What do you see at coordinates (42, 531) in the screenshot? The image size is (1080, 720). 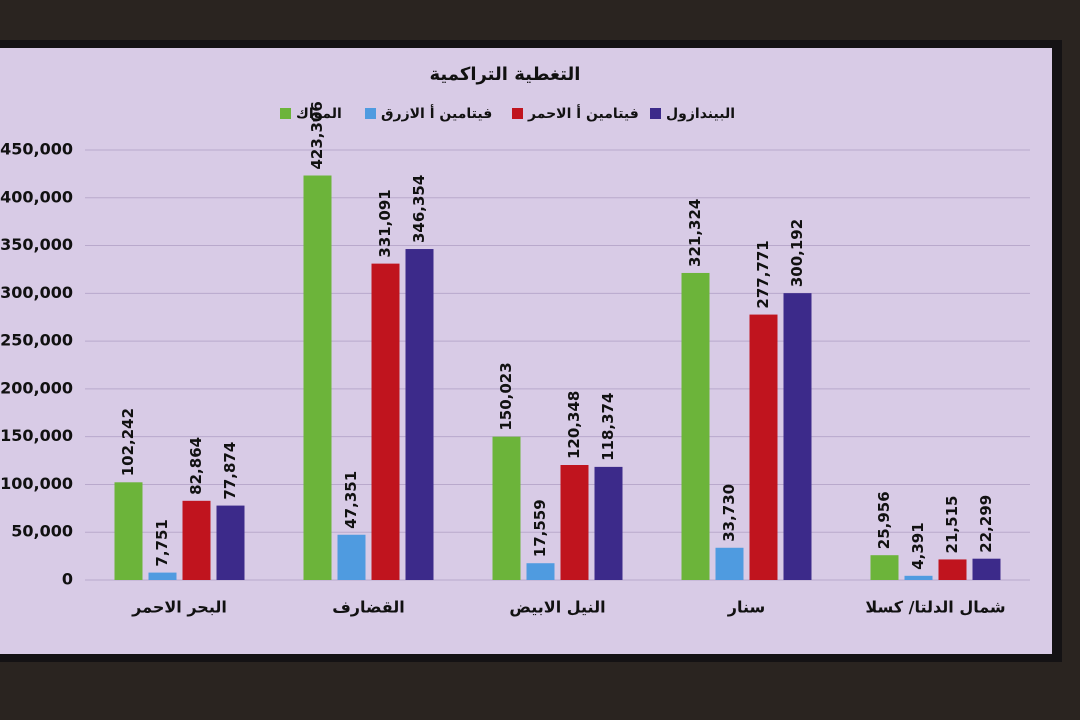 I see `y-tick-label: 50,000` at bounding box center [42, 531].